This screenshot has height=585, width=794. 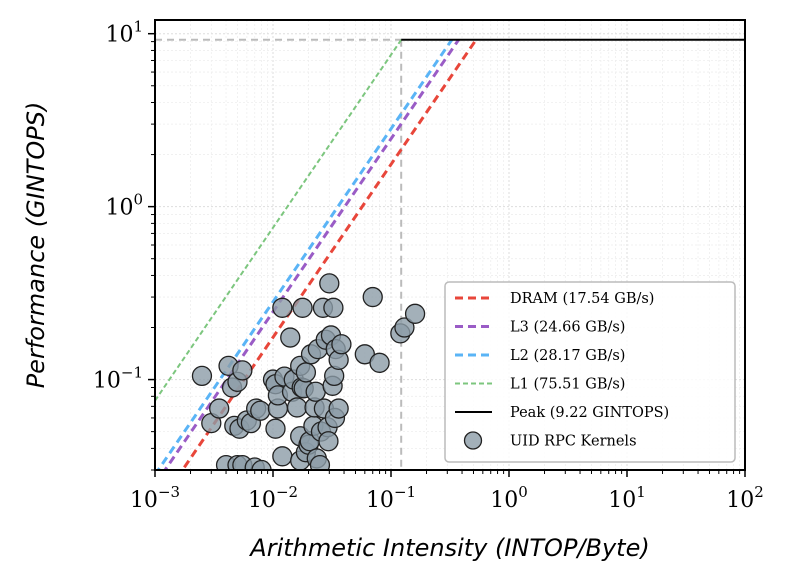 What do you see at coordinates (124, 206) in the screenshot?
I see `y-tick-label: 10⁰` at bounding box center [124, 206].